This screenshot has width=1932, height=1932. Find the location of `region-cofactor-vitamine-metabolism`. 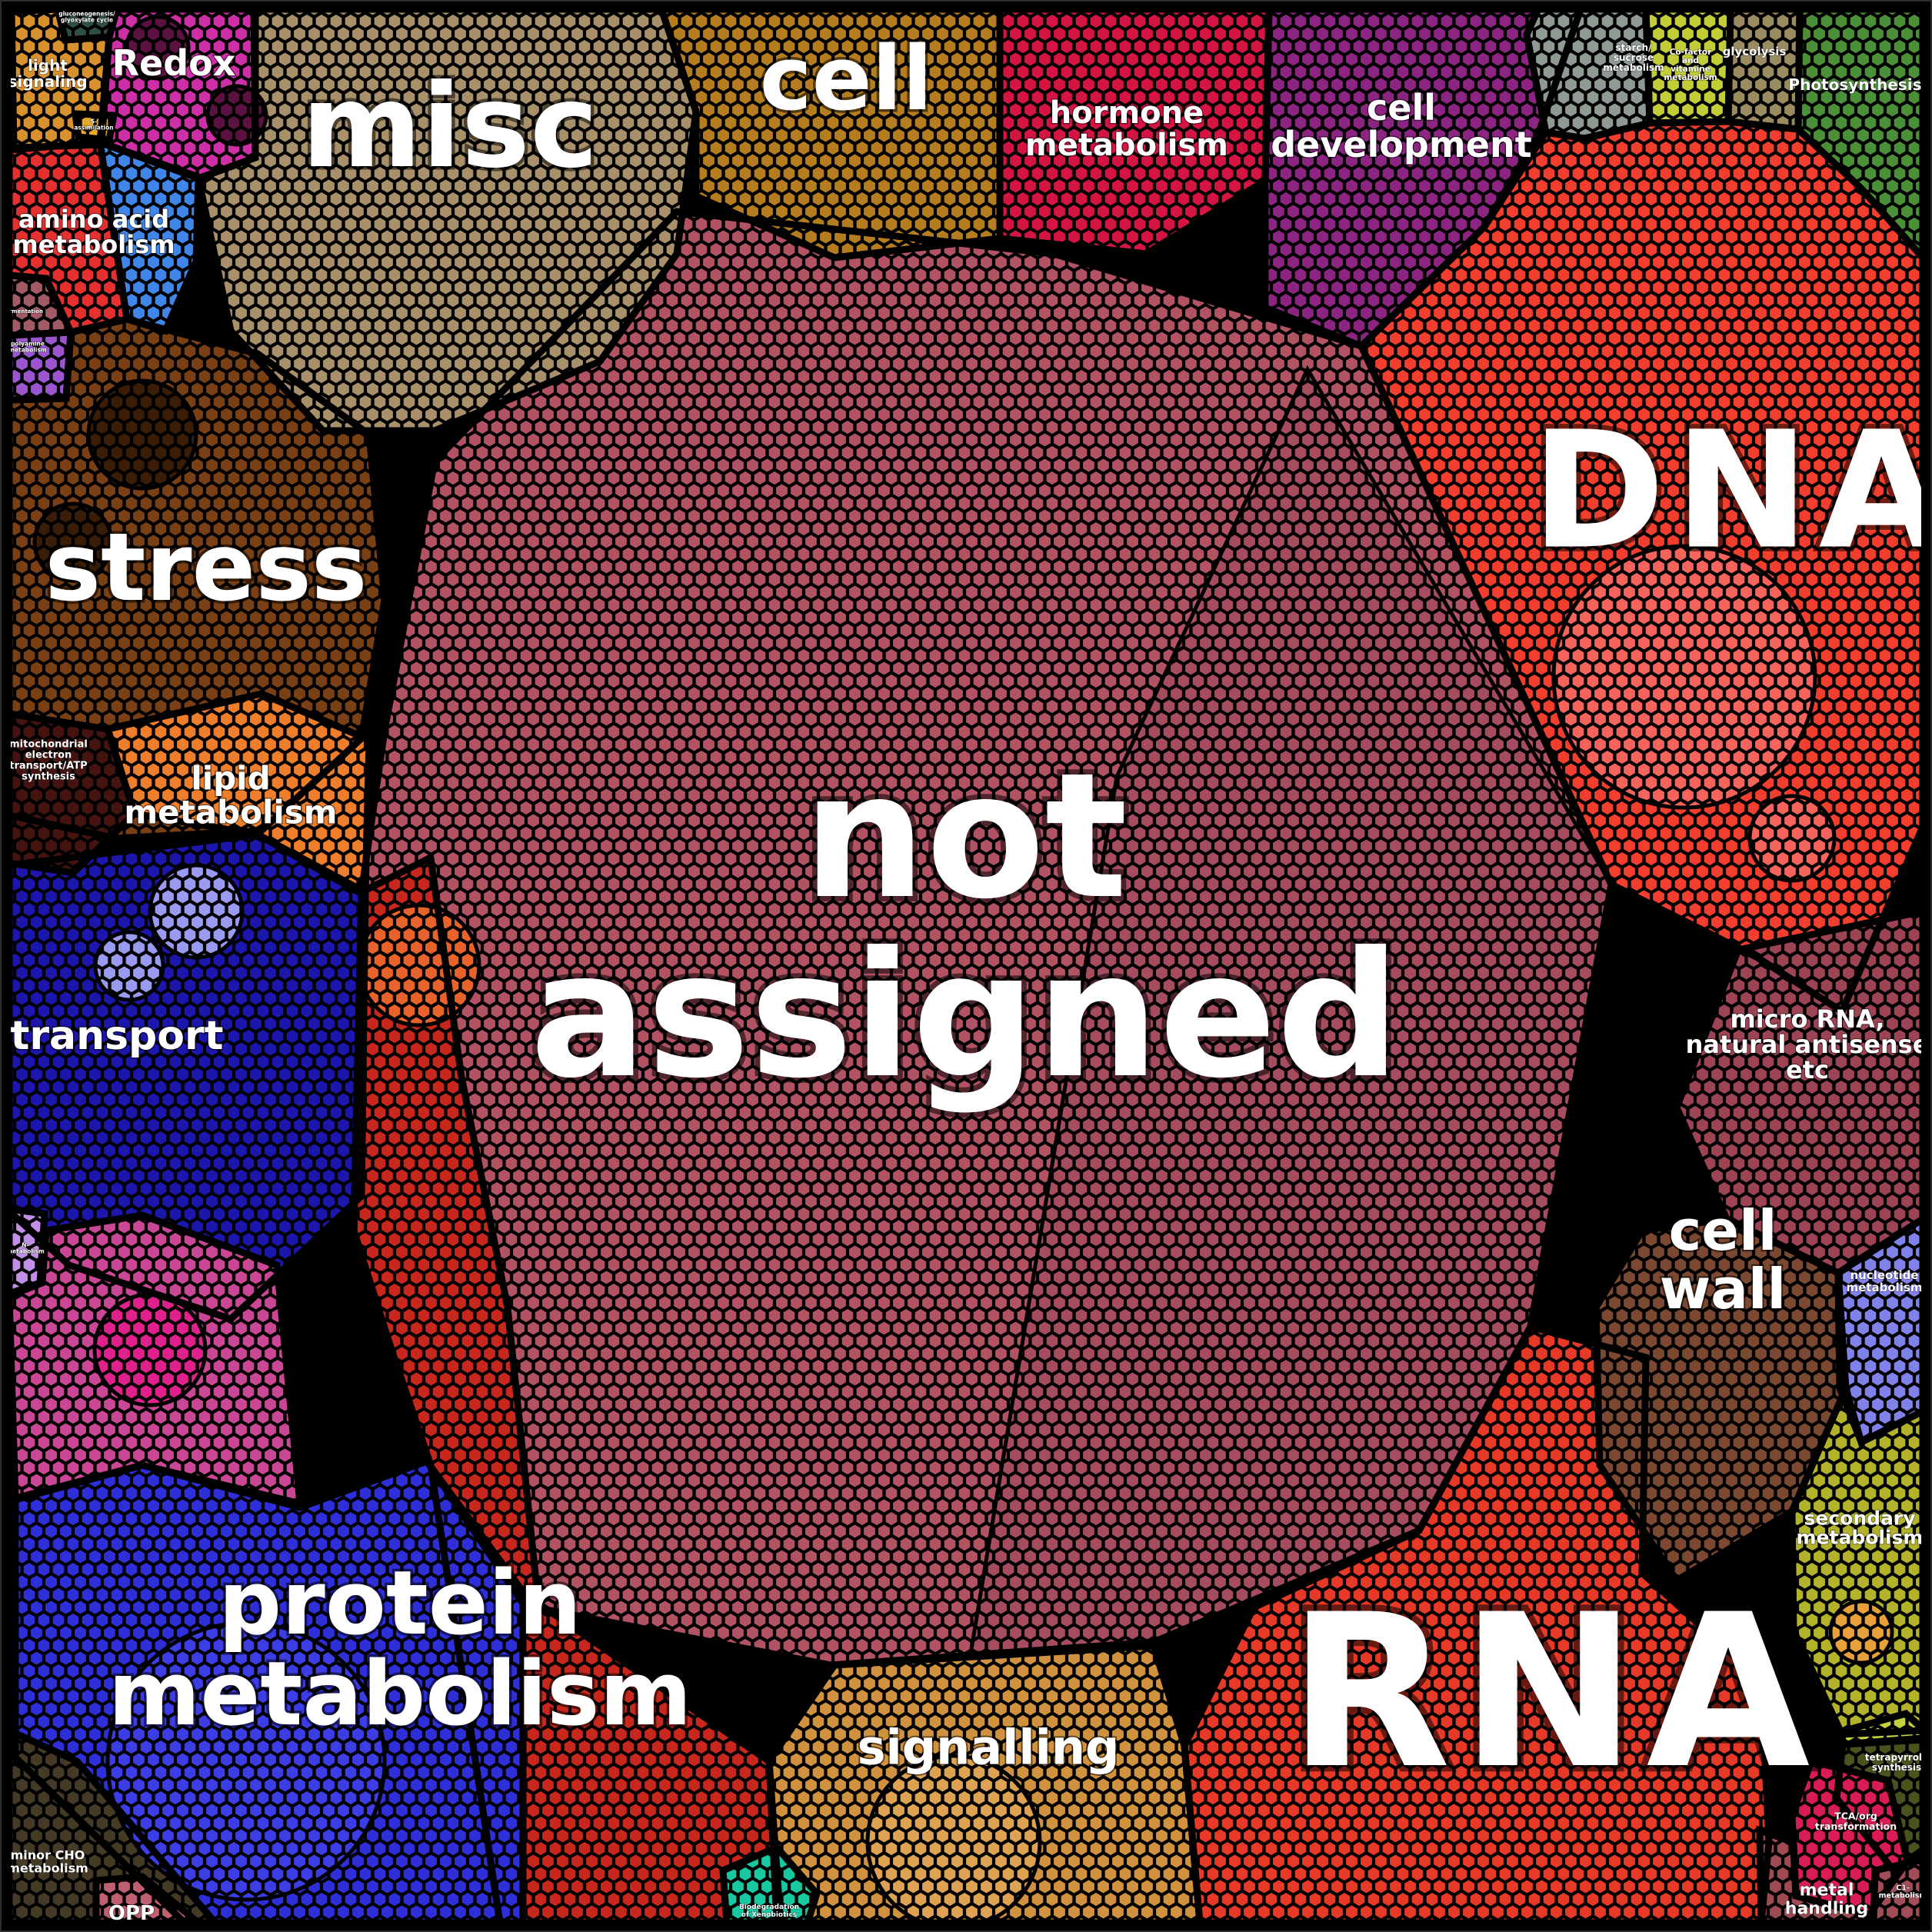

region-cofactor-vitamine-metabolism is located at coordinates (1688, 66).